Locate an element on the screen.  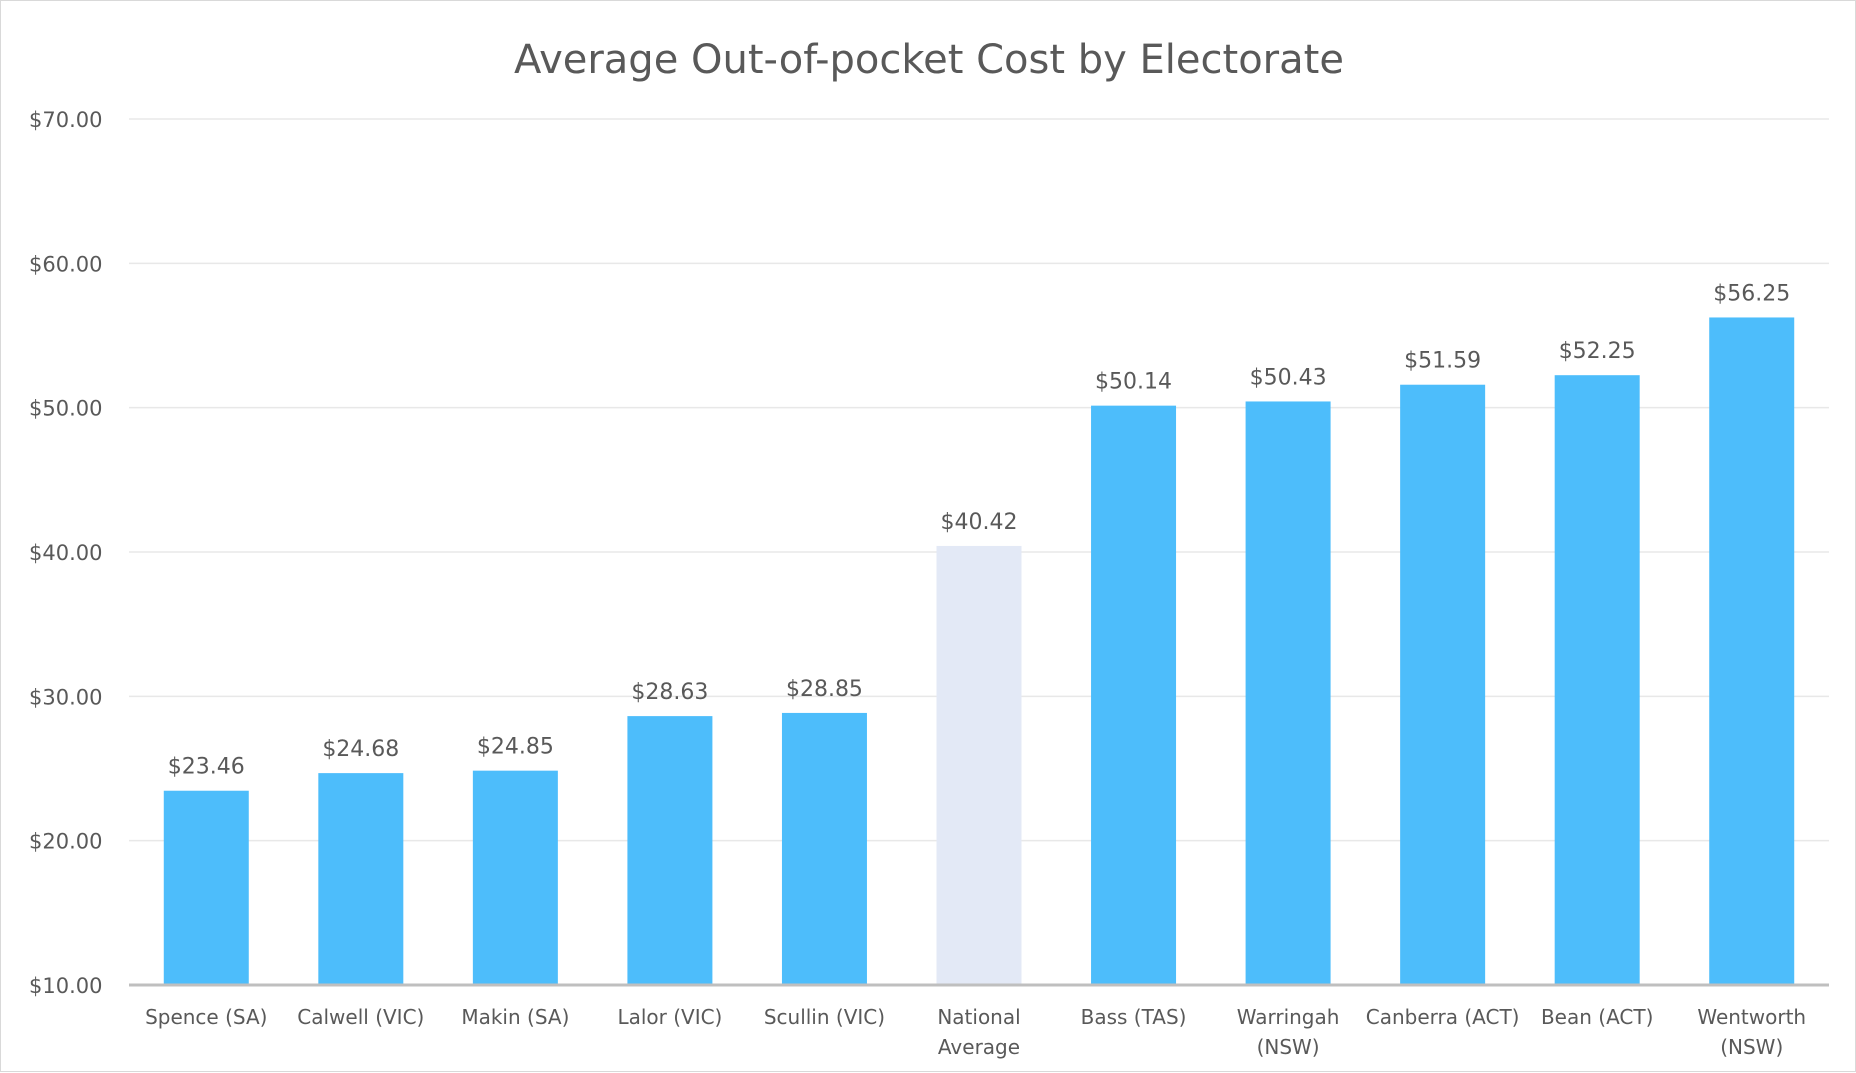
y-tick-label: $20.00 is located at coordinates (65, 842).